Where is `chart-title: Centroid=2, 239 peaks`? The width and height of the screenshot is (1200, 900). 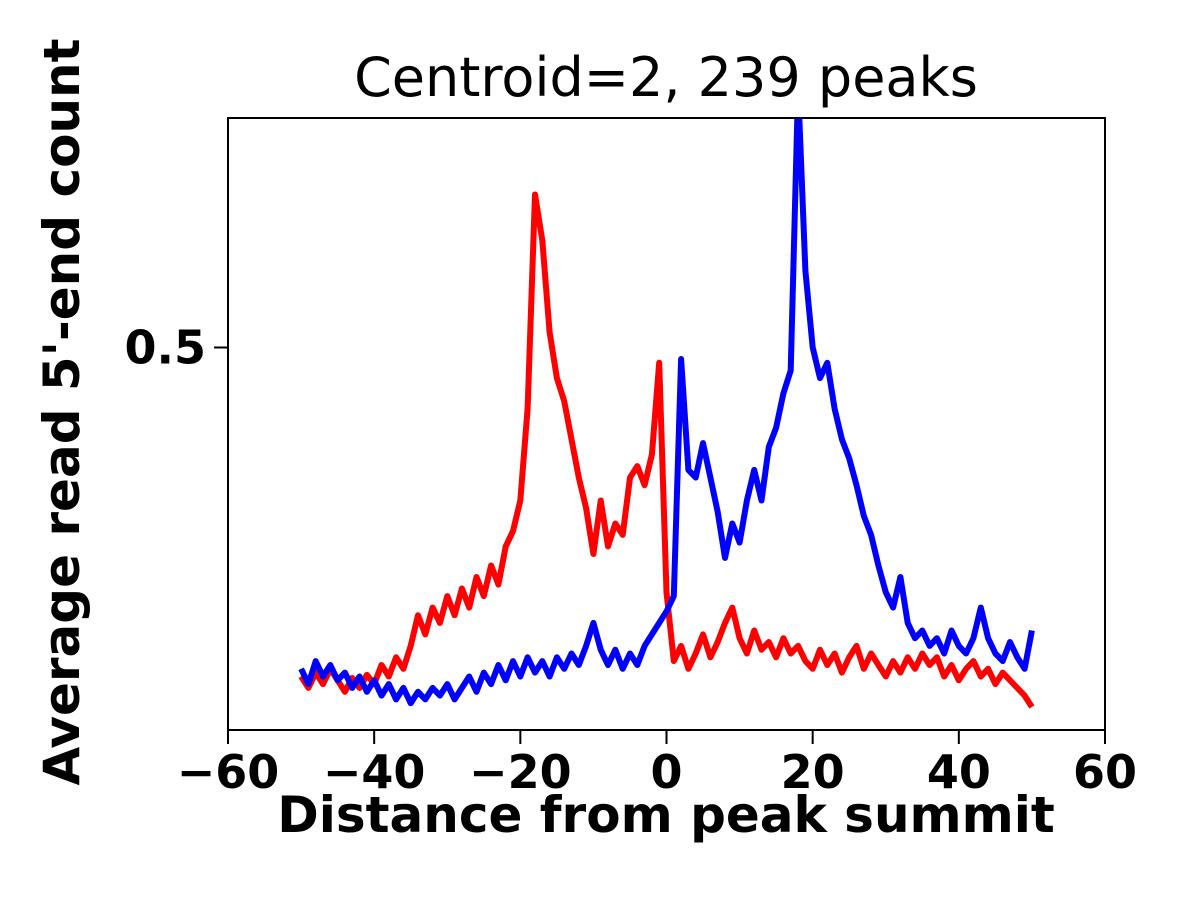
chart-title: Centroid=2, 239 peaks is located at coordinates (666, 77).